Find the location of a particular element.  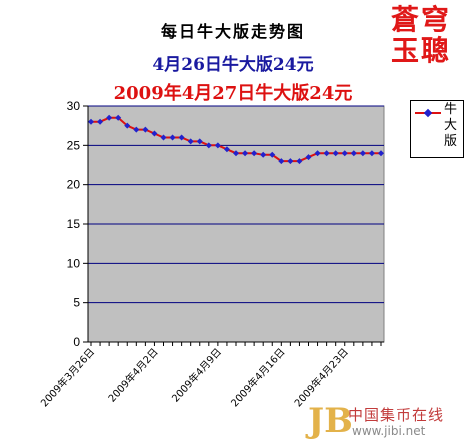

x-tick-label: 2009年4月16日 is located at coordinates (258, 377).